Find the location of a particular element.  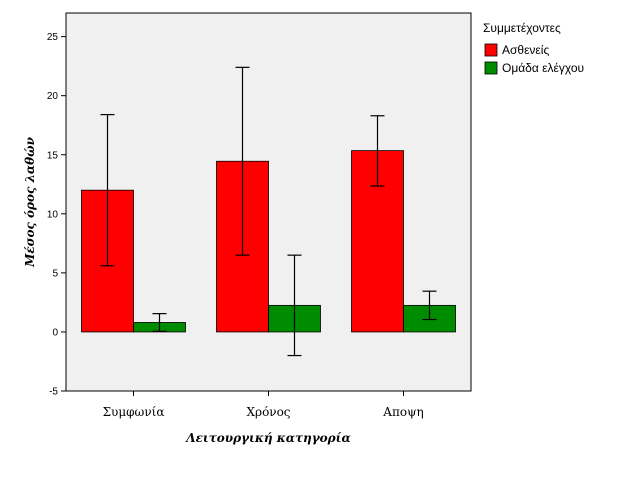

legend-label: Ομάδα ελέγχου is located at coordinates (543, 68).